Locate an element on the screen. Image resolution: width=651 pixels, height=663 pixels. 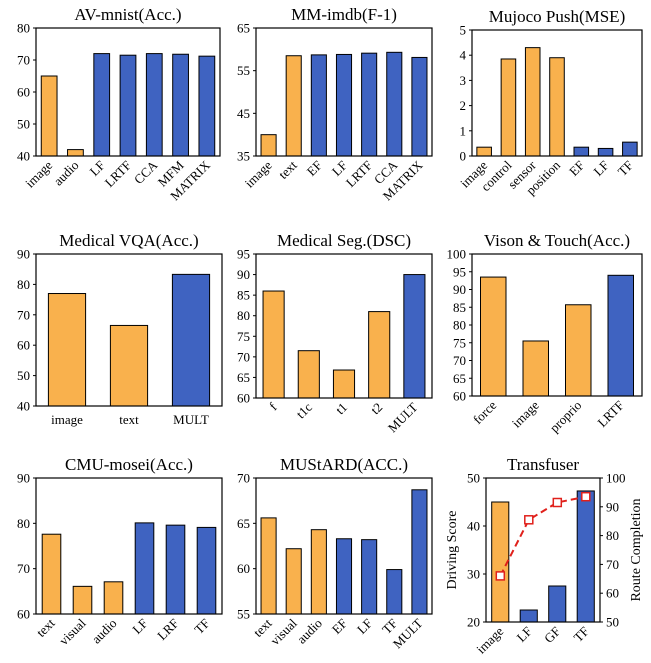
chart-title: Mujoco Push(MSE) is located at coordinates (557, 16).